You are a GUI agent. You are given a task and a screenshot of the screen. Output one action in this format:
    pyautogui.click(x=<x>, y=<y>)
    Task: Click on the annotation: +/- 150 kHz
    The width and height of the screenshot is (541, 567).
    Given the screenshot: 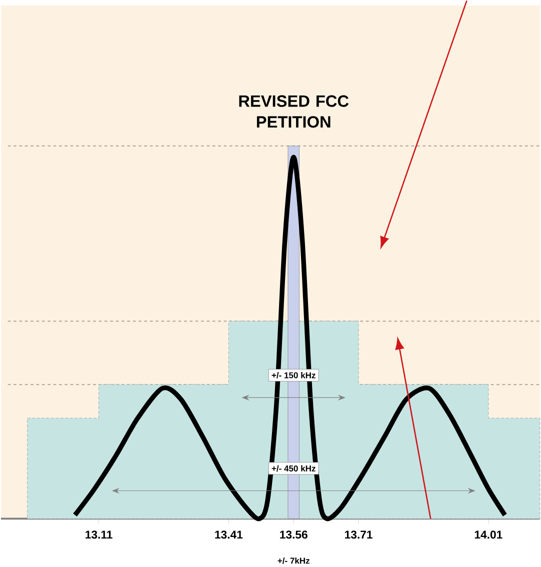 What is the action you would take?
    pyautogui.click(x=294, y=375)
    